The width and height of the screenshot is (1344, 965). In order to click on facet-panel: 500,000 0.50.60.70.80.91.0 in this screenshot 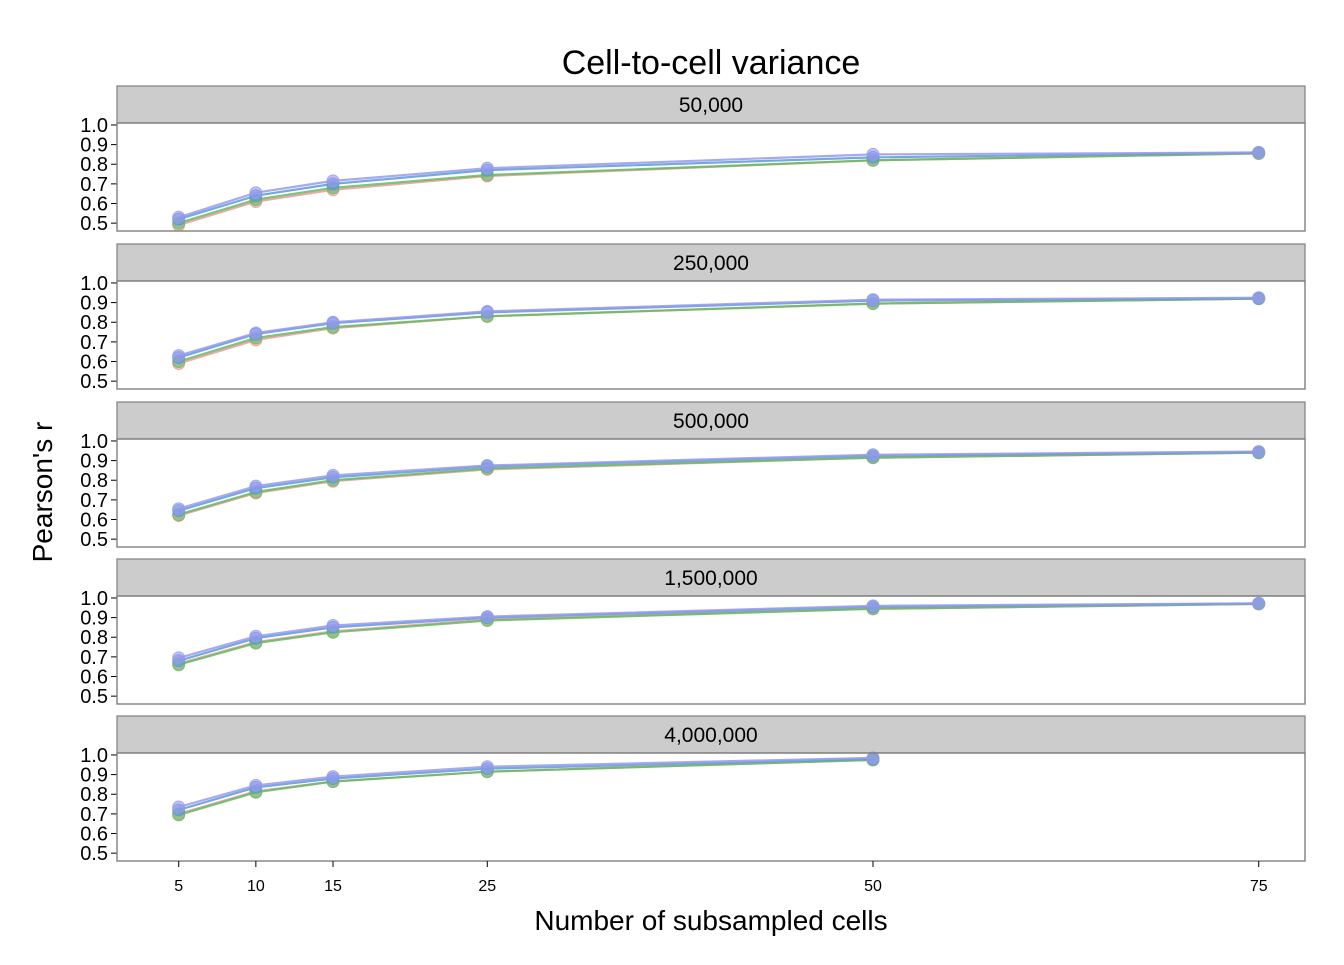, I will do `click(693, 476)`.